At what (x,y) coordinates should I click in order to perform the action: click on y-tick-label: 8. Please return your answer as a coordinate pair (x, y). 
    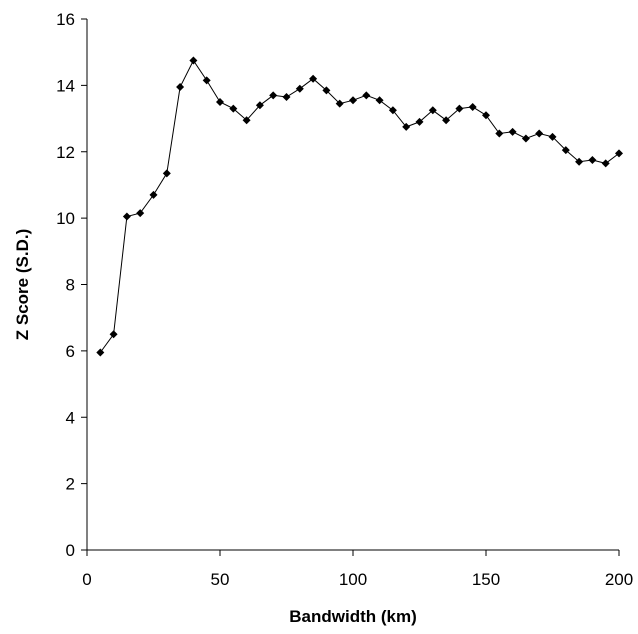
    Looking at the image, I should click on (70, 285).